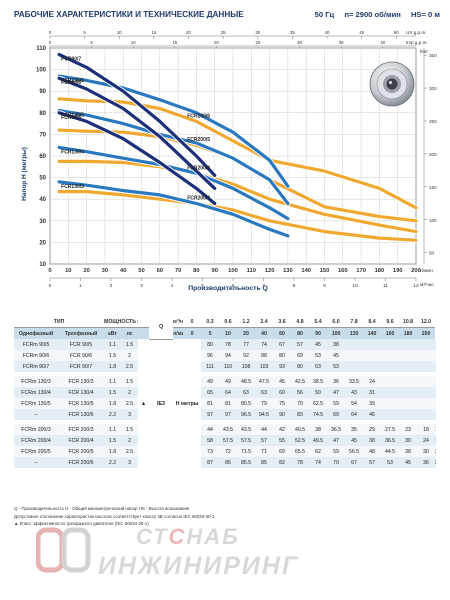  I want to click on x2-unit-label: м³/час, so click(427, 285).